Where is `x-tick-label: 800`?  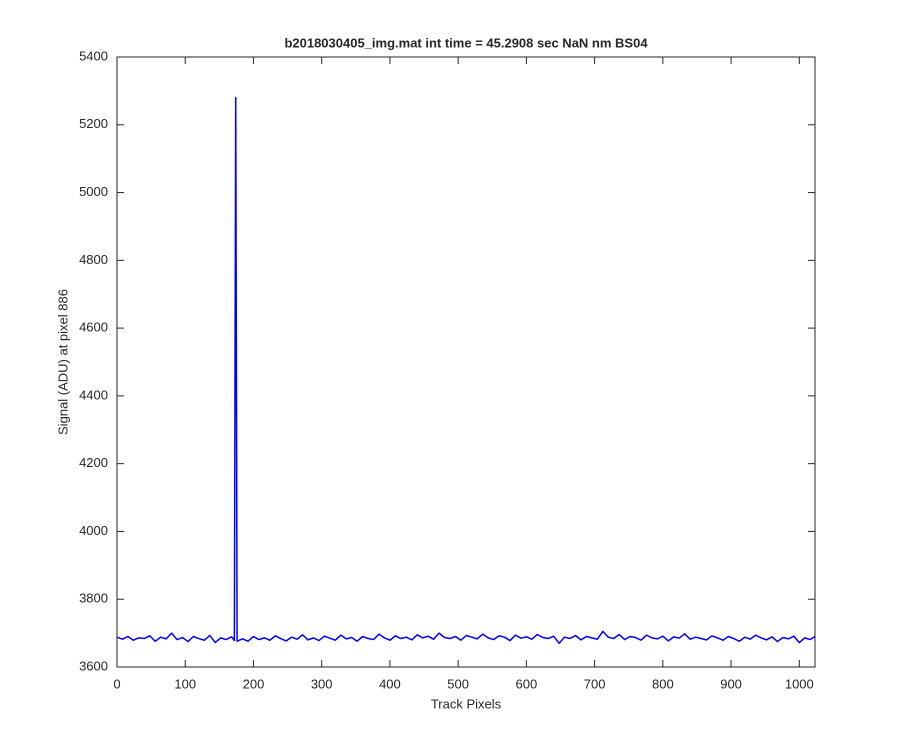
x-tick-label: 800 is located at coordinates (663, 683).